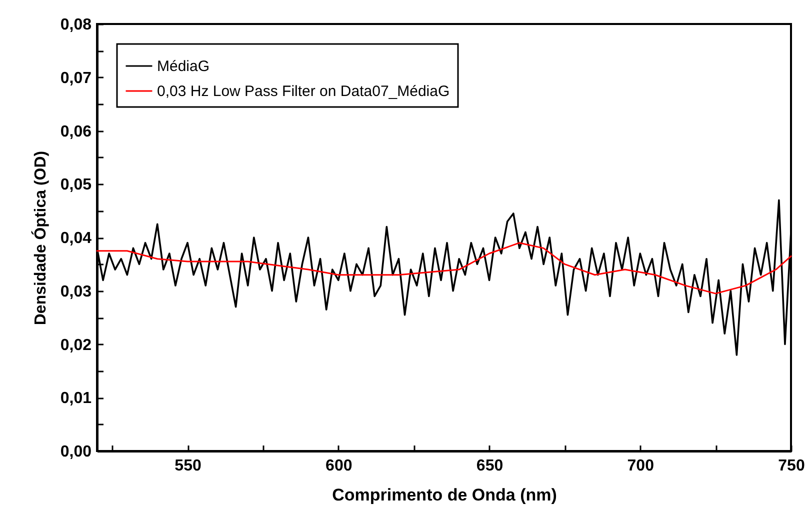 This screenshot has width=809, height=519. What do you see at coordinates (76, 131) in the screenshot?
I see `y-tick-label: 0,06` at bounding box center [76, 131].